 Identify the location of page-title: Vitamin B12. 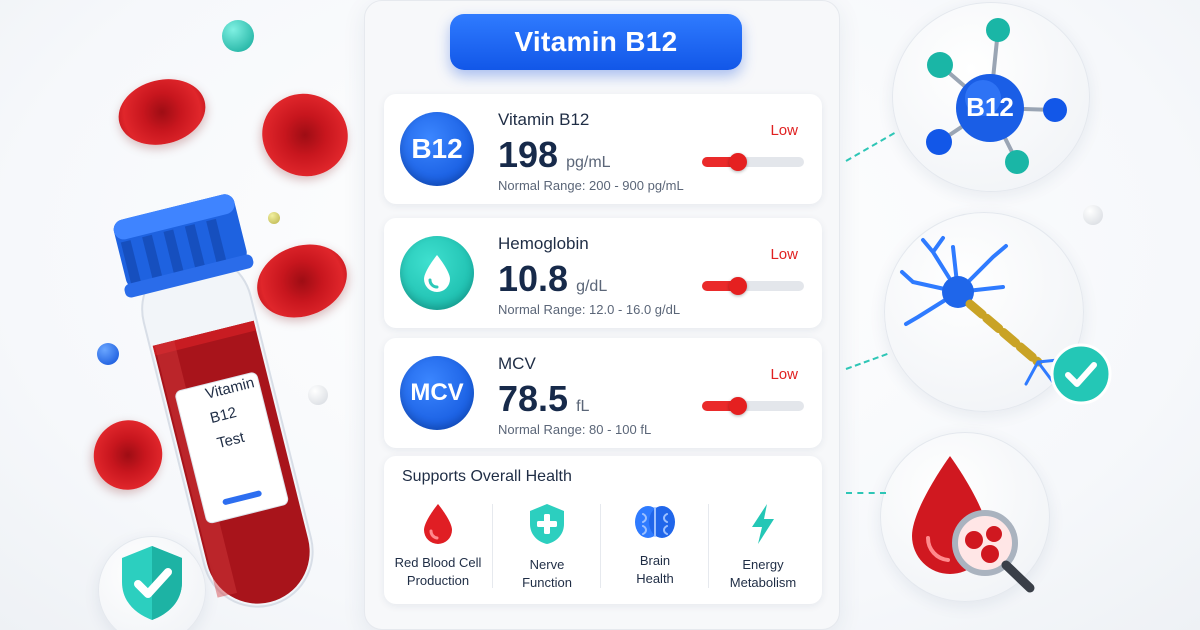
(596, 42).